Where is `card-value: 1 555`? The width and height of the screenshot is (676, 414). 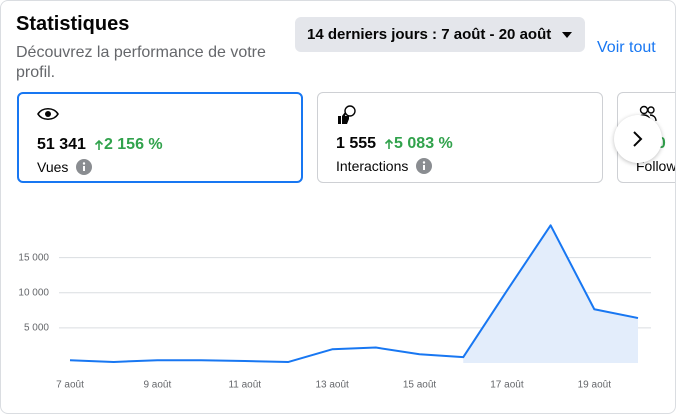 card-value: 1 555 is located at coordinates (356, 143).